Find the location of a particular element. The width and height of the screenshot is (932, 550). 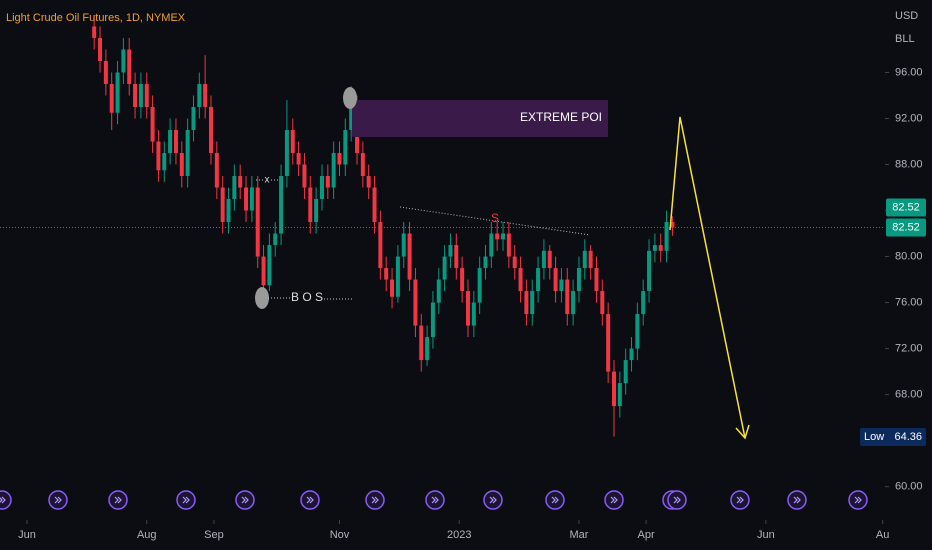

low-tag-label: Low is located at coordinates (874, 437).